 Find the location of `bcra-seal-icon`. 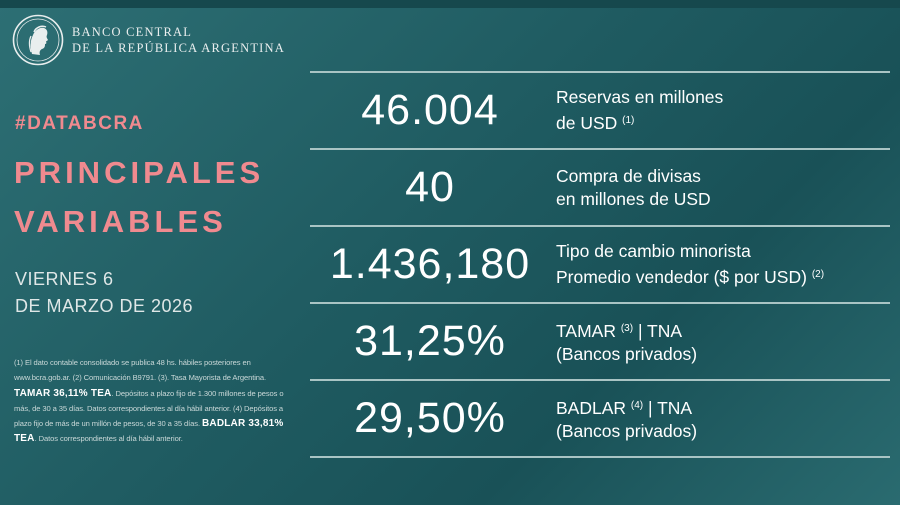

bcra-seal-icon is located at coordinates (38, 40).